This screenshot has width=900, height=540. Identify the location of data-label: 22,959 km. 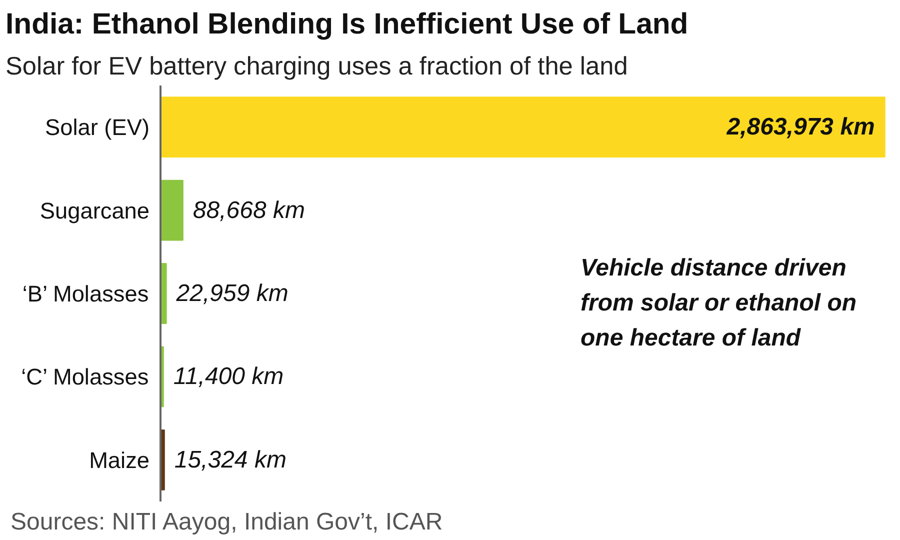
(231, 293).